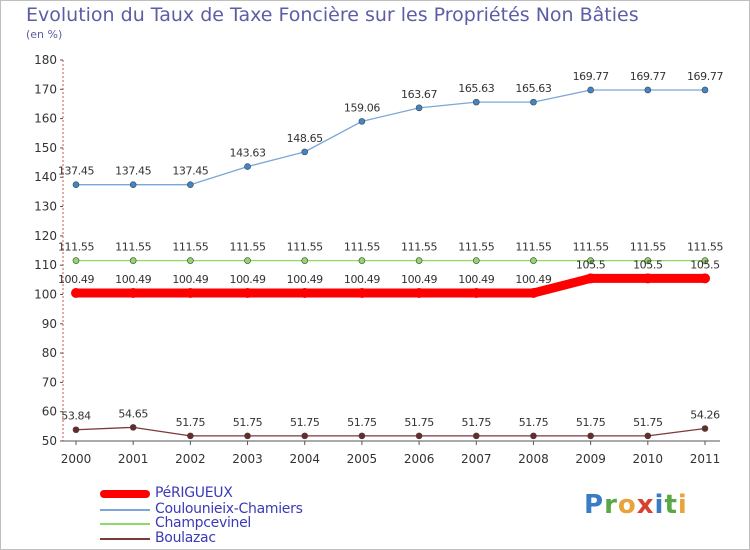 The width and height of the screenshot is (750, 550). What do you see at coordinates (49, 441) in the screenshot?
I see `y-tick-label: 50` at bounding box center [49, 441].